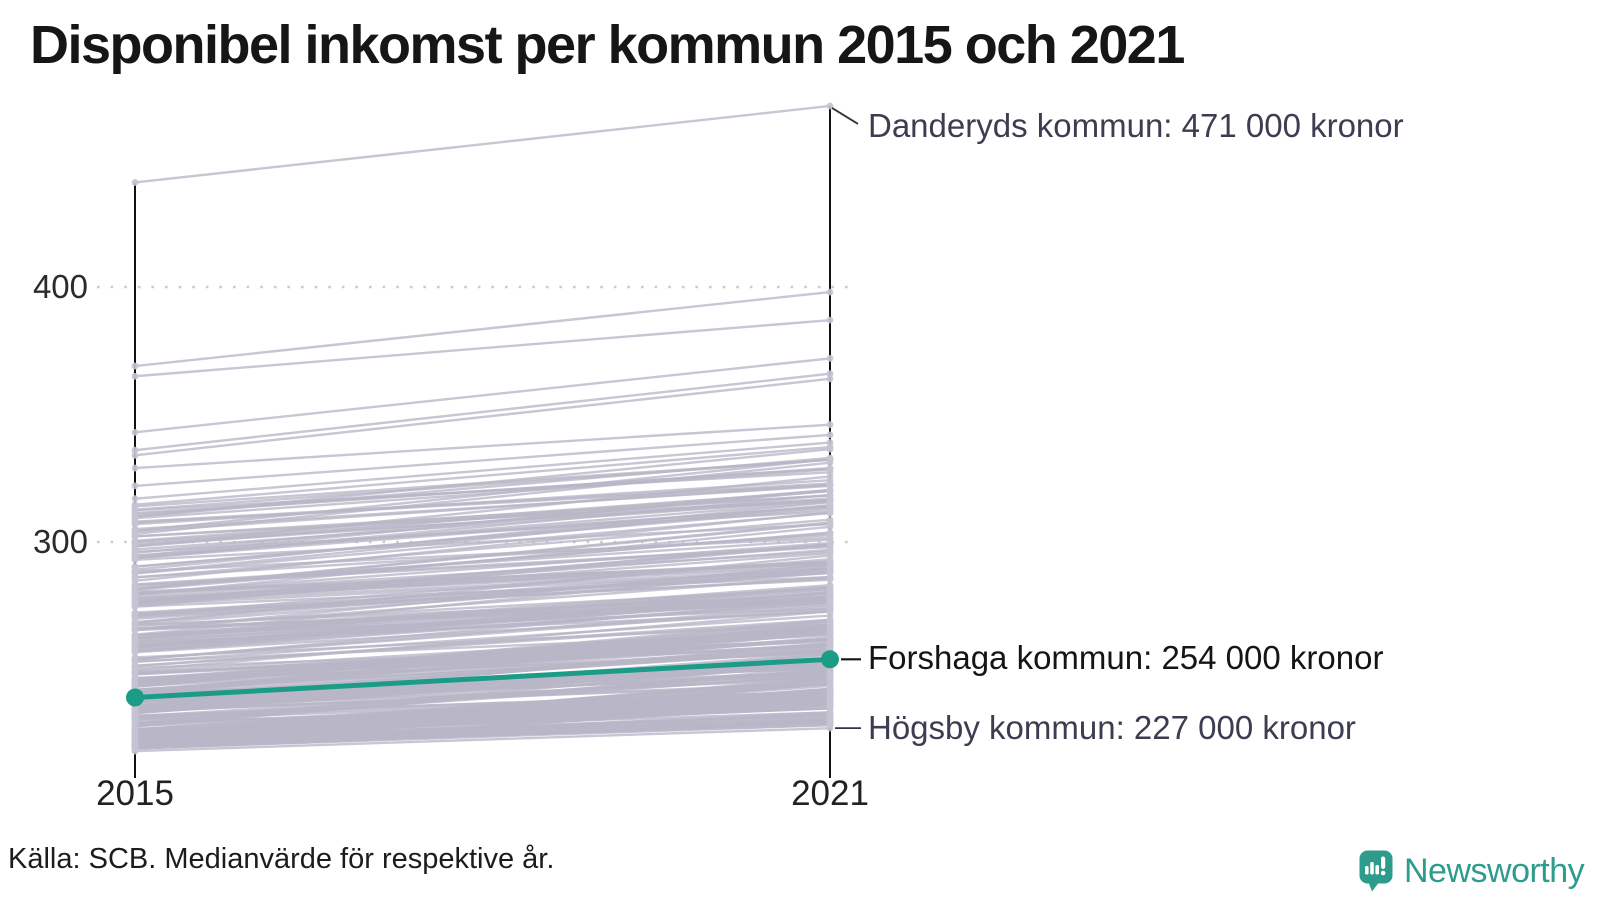  I want to click on y-axis-tick-400: 400, so click(60, 286).